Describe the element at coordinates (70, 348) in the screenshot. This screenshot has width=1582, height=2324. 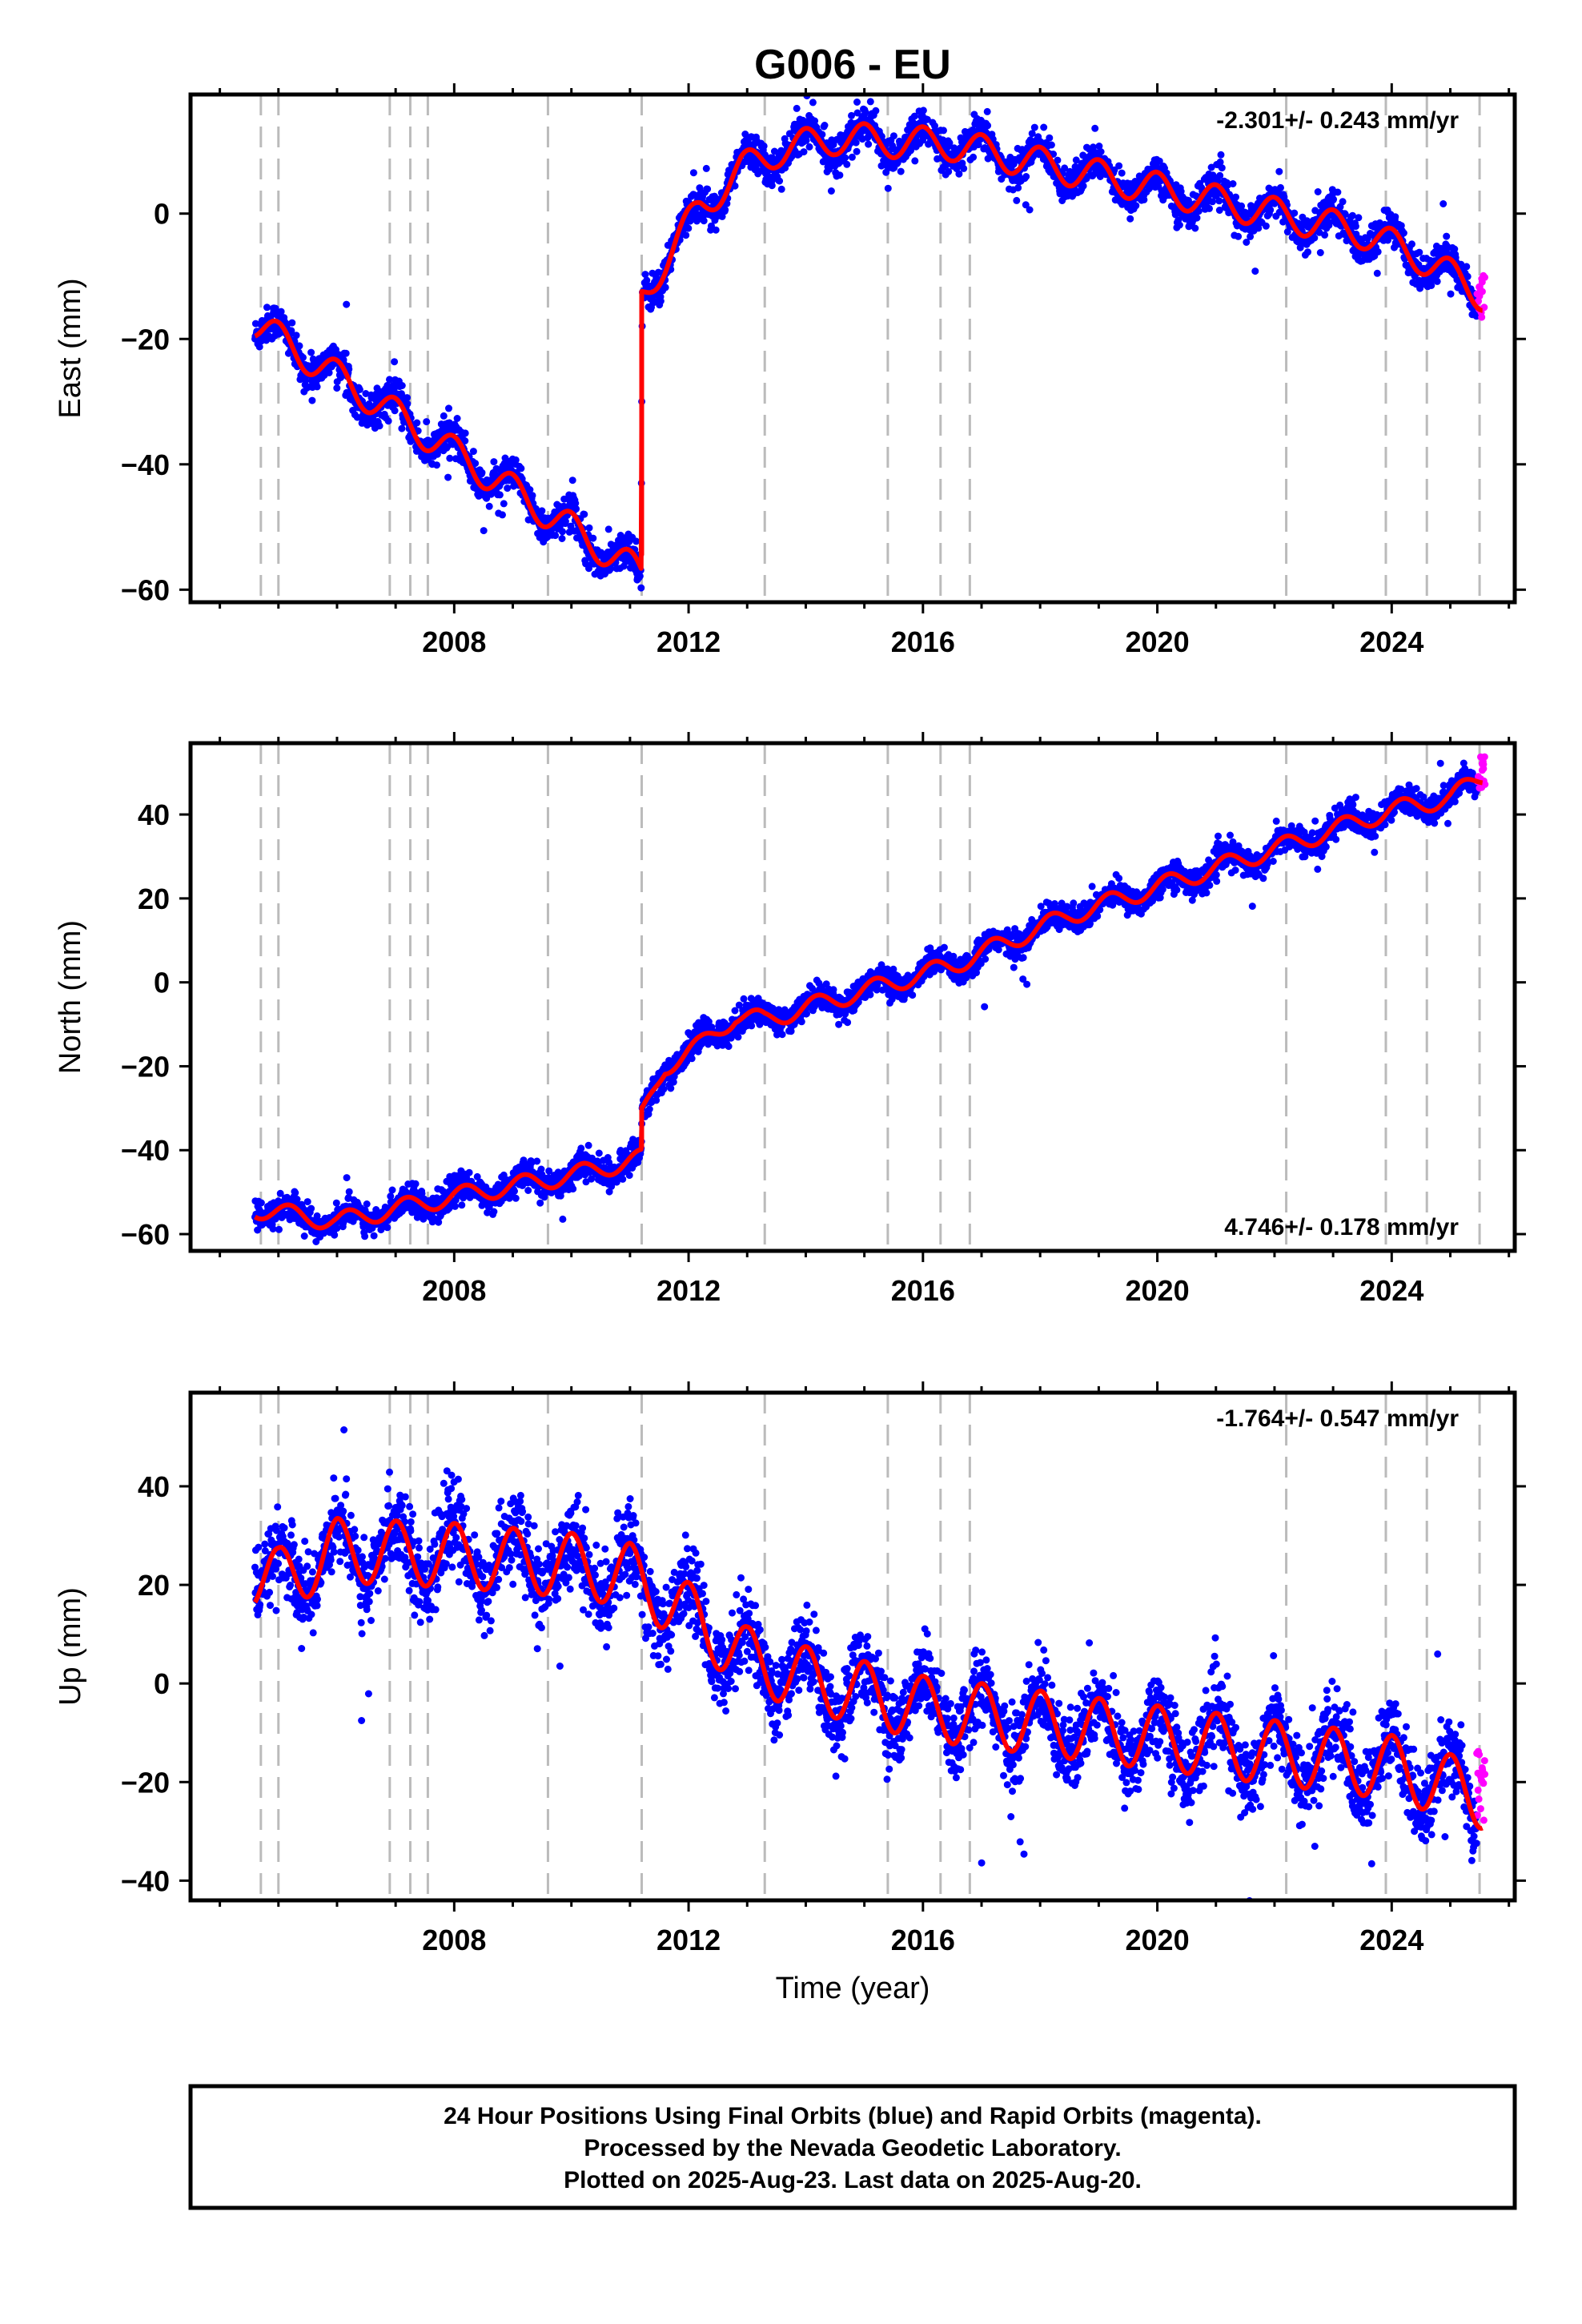
I see `y-axis-label-east: East (mm)` at that location.